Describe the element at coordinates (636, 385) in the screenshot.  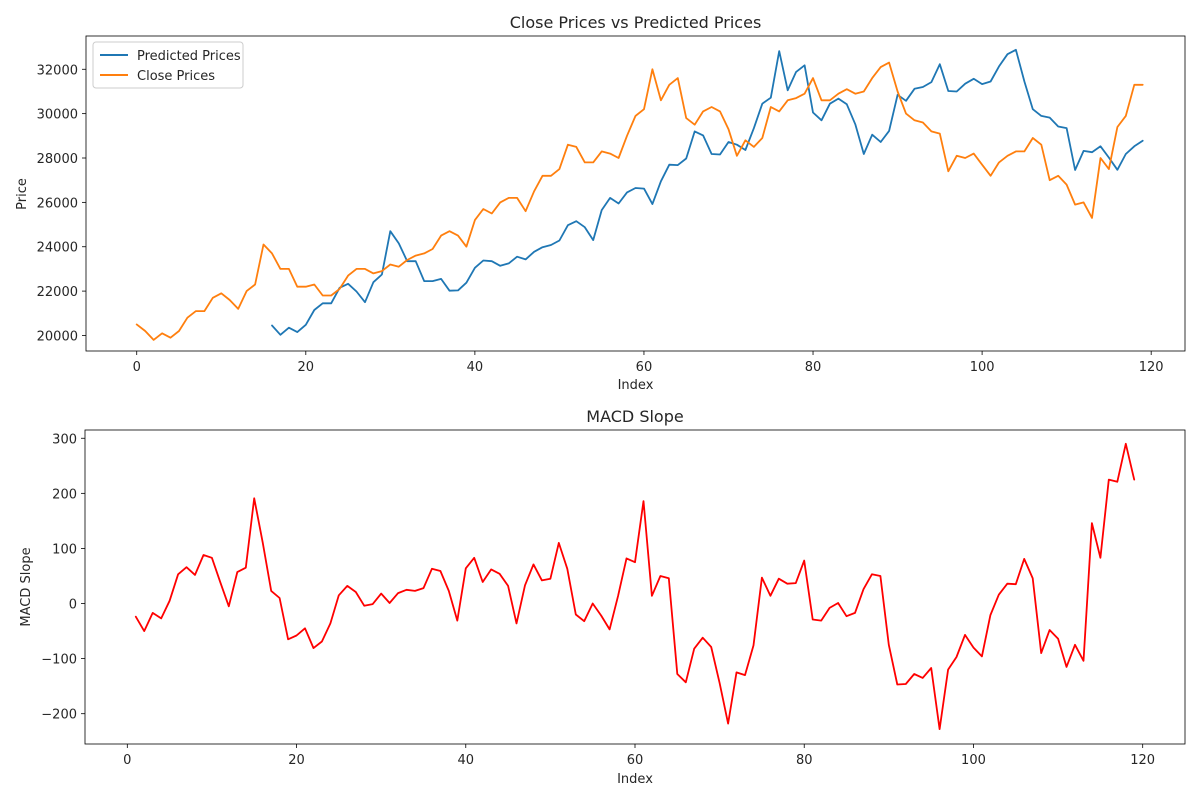
I see `price-chart-xlabel: Index` at that location.